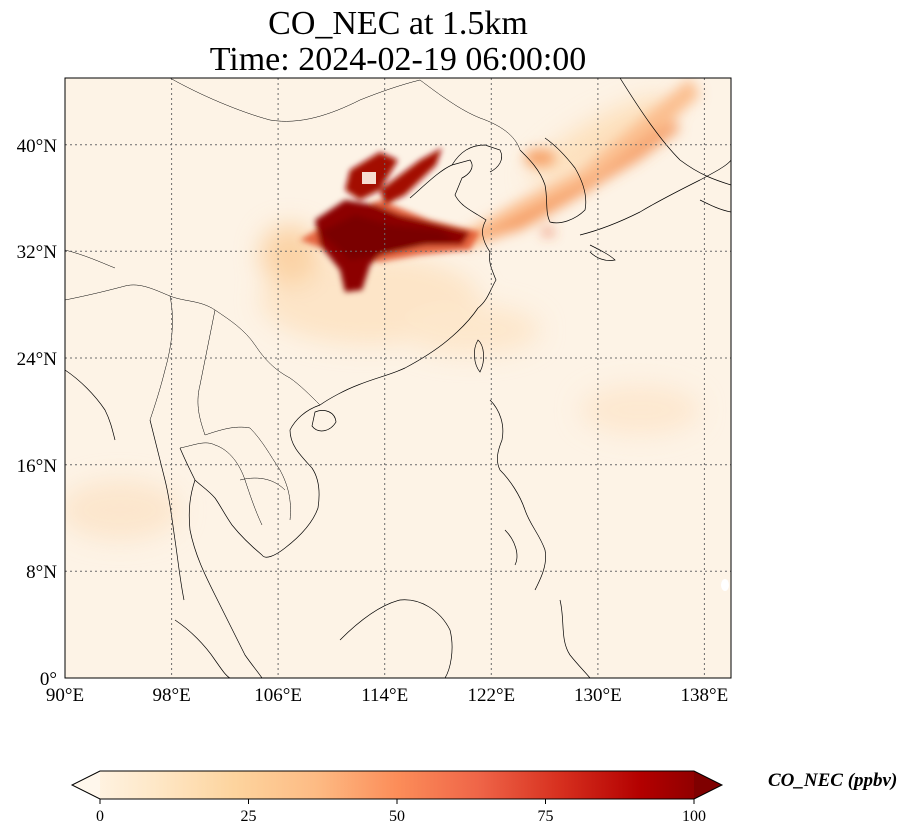  I want to click on colorbar-ticks, so click(397, 801).